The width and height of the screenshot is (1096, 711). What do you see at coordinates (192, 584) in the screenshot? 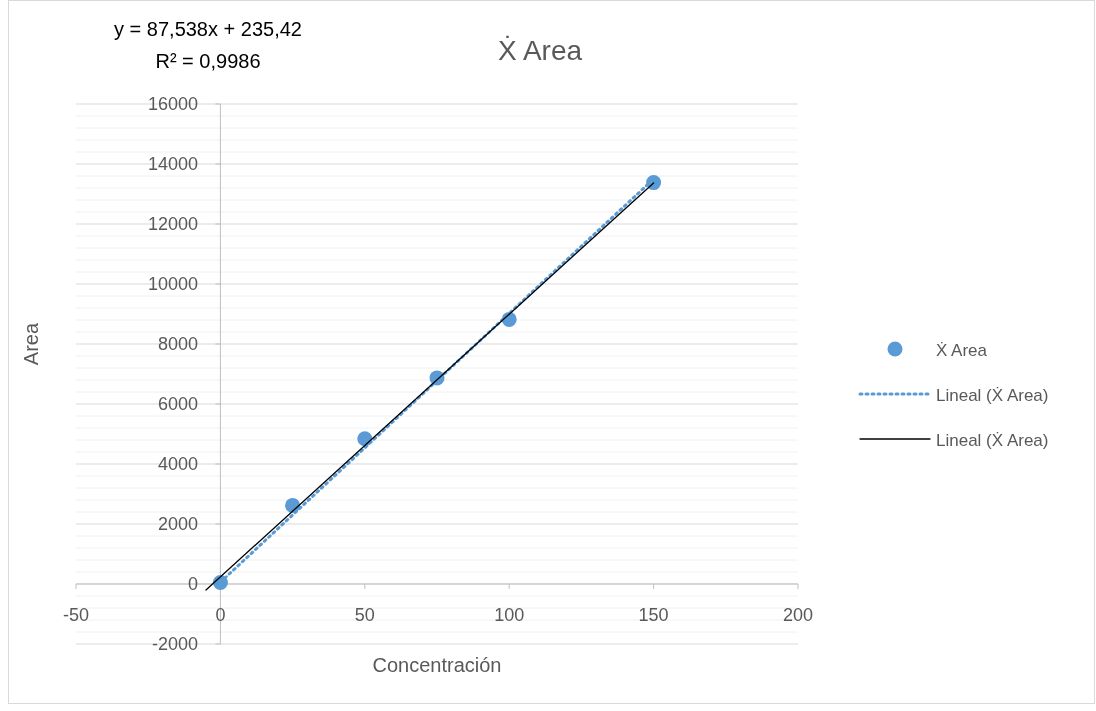
I see `y-tick-label: 0` at bounding box center [192, 584].